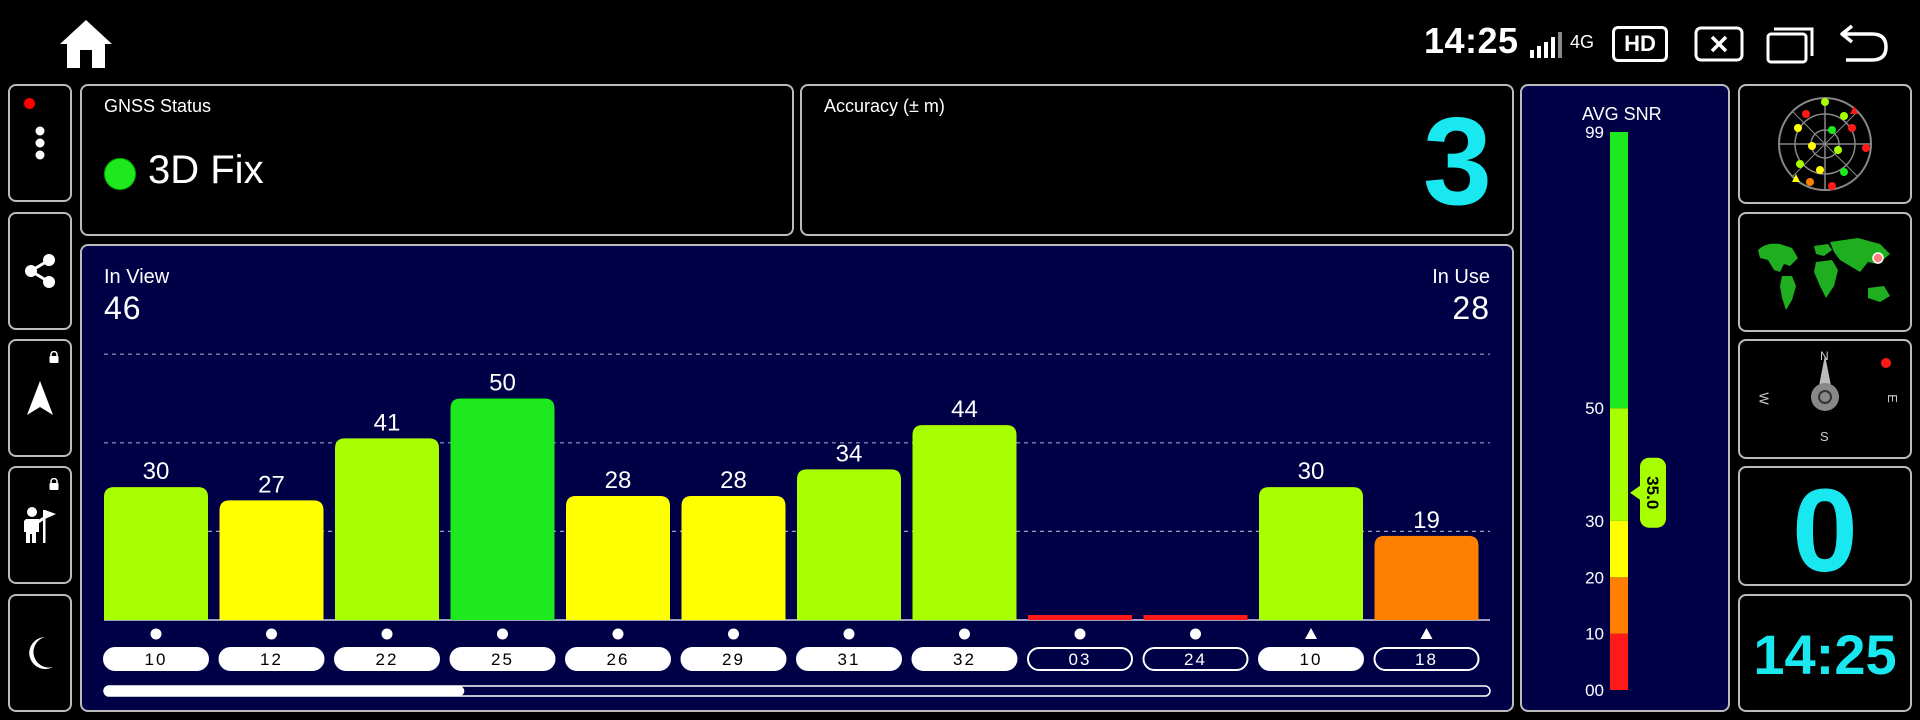 This screenshot has height=720, width=1920. I want to click on satellite-id-label: 22, so click(387, 659).